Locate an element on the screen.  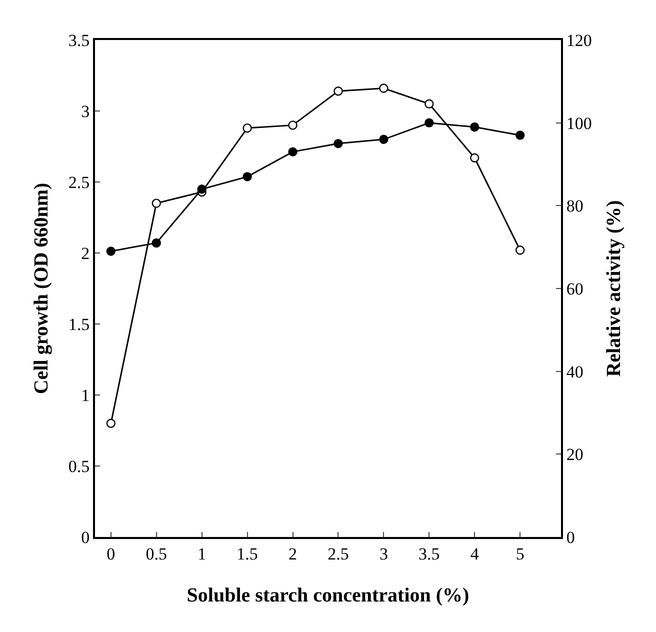
x-tick-label: 3 is located at coordinates (383, 554).